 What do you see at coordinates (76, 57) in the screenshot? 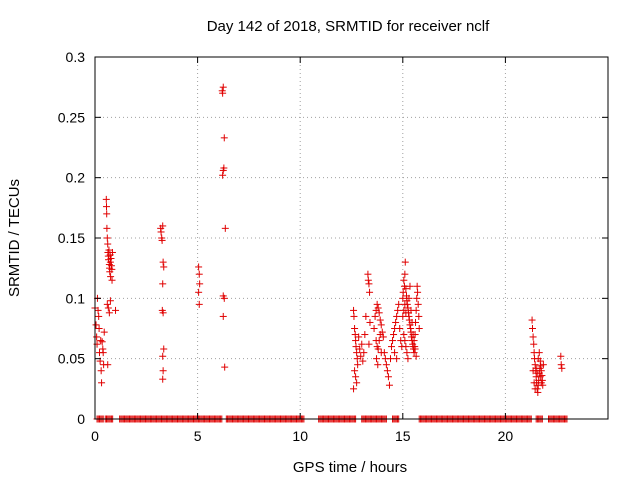
I see `y-tick-label: 0.3` at bounding box center [76, 57].